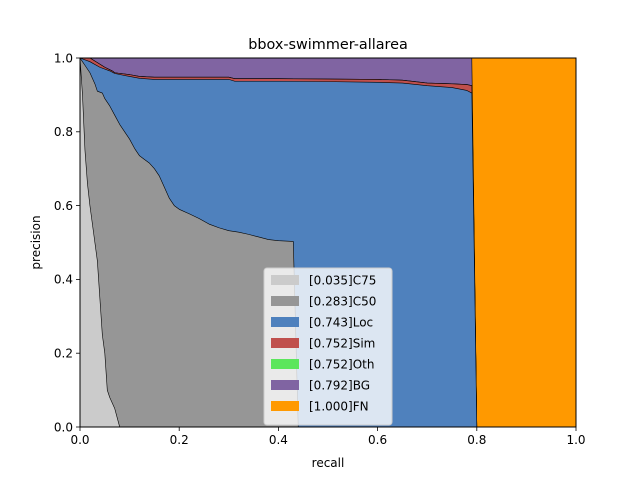 The height and width of the screenshot is (480, 640). Describe the element at coordinates (179, 440) in the screenshot. I see `x-tick-label: 0.2` at that location.